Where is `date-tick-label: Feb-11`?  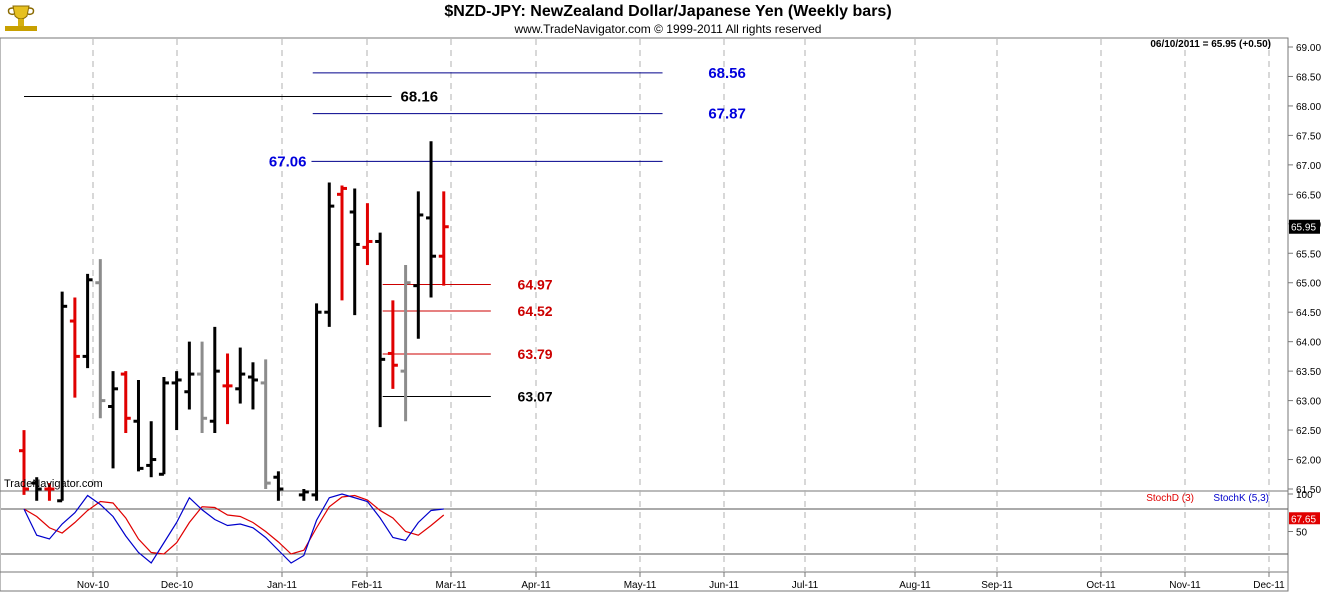
date-tick-label: Feb-11 is located at coordinates (367, 585).